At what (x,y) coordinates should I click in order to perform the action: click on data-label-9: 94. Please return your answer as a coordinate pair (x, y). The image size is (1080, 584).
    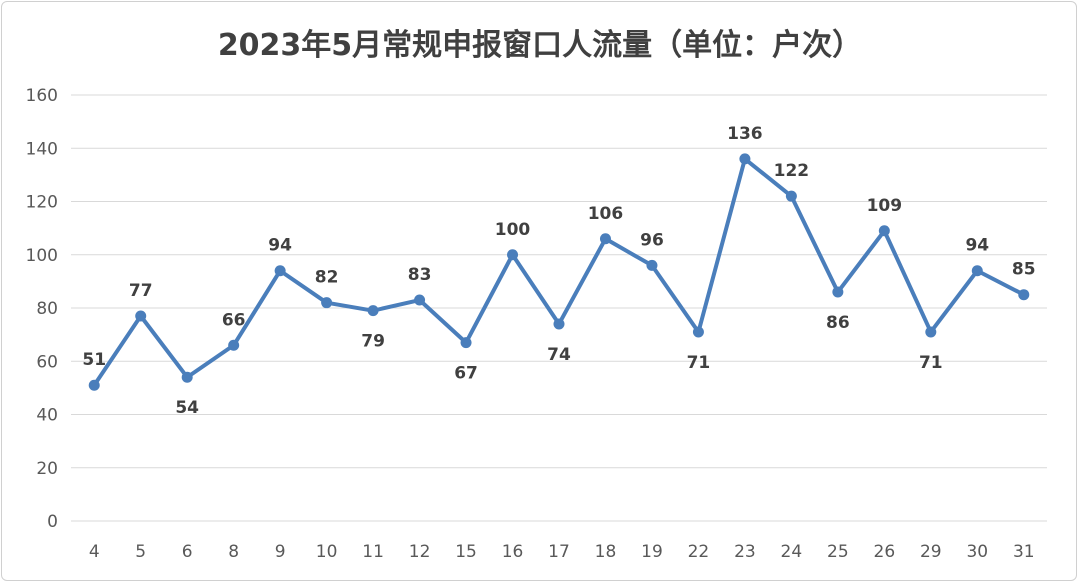
    Looking at the image, I should click on (280, 246).